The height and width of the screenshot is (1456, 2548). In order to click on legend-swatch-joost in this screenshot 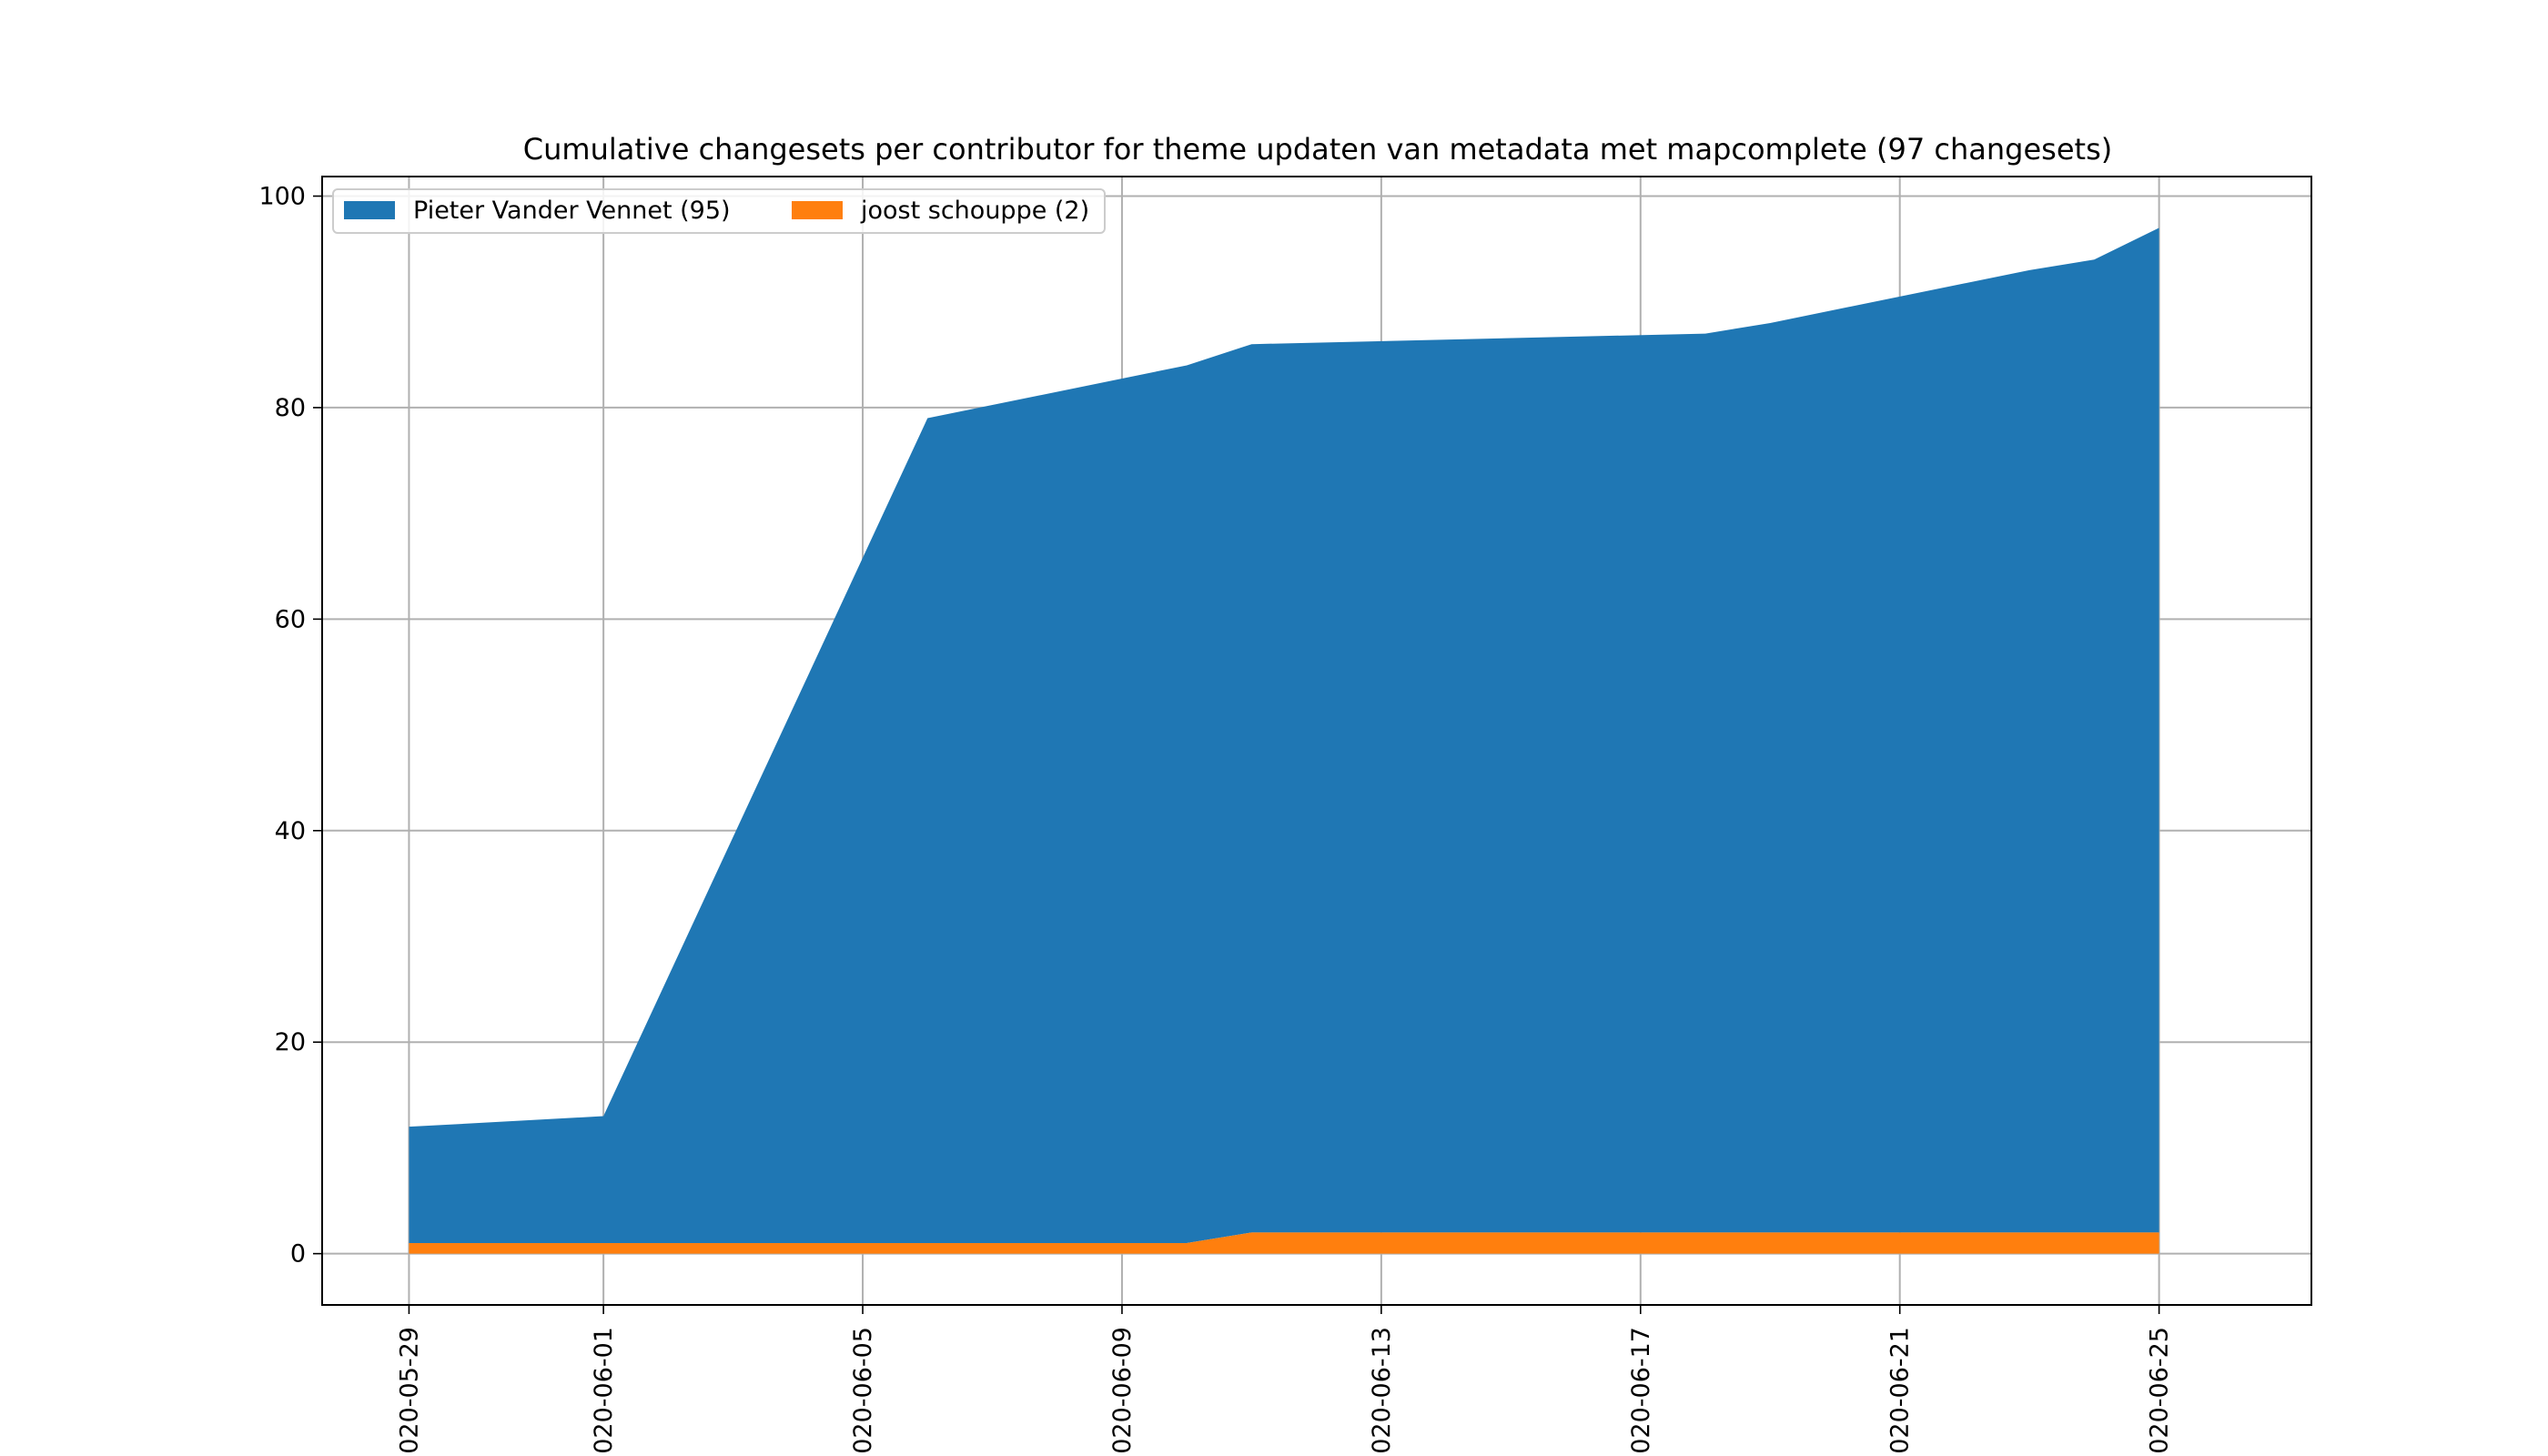, I will do `click(818, 210)`.